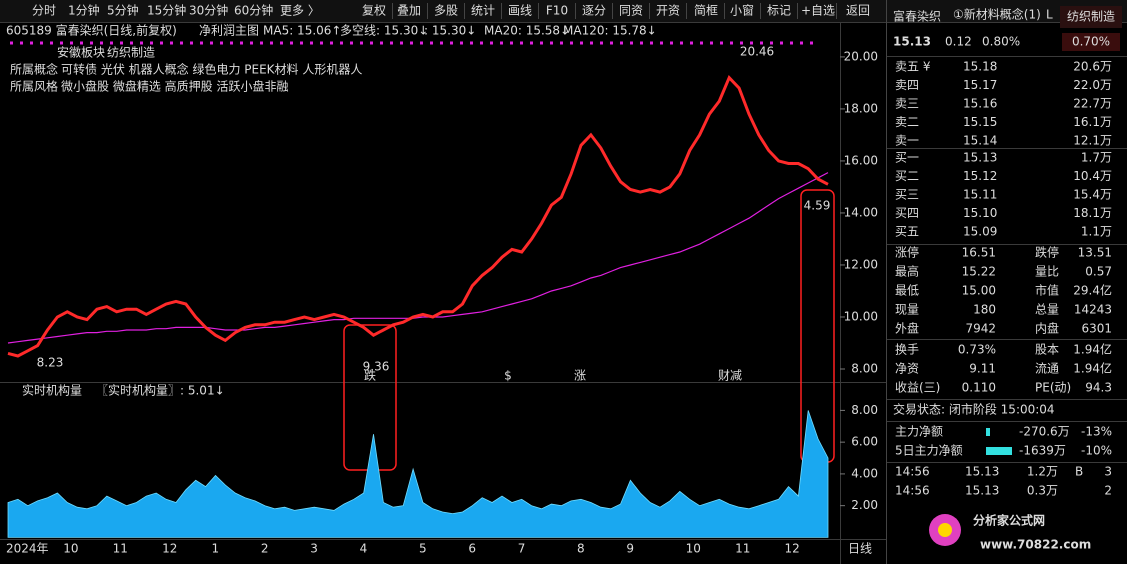 The width and height of the screenshot is (1127, 564). Describe the element at coordinates (907, 213) in the screenshot. I see `book-label: 买四` at that location.